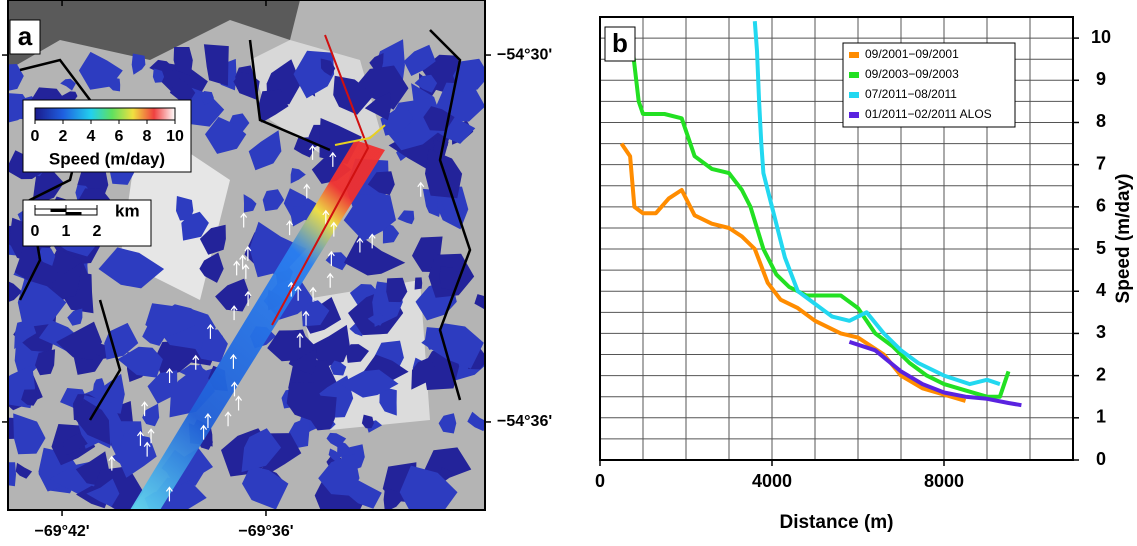 Image resolution: width=1137 pixels, height=546 pixels. Describe the element at coordinates (35, 136) in the screenshot. I see `colorbar-tick-label: 0` at that location.